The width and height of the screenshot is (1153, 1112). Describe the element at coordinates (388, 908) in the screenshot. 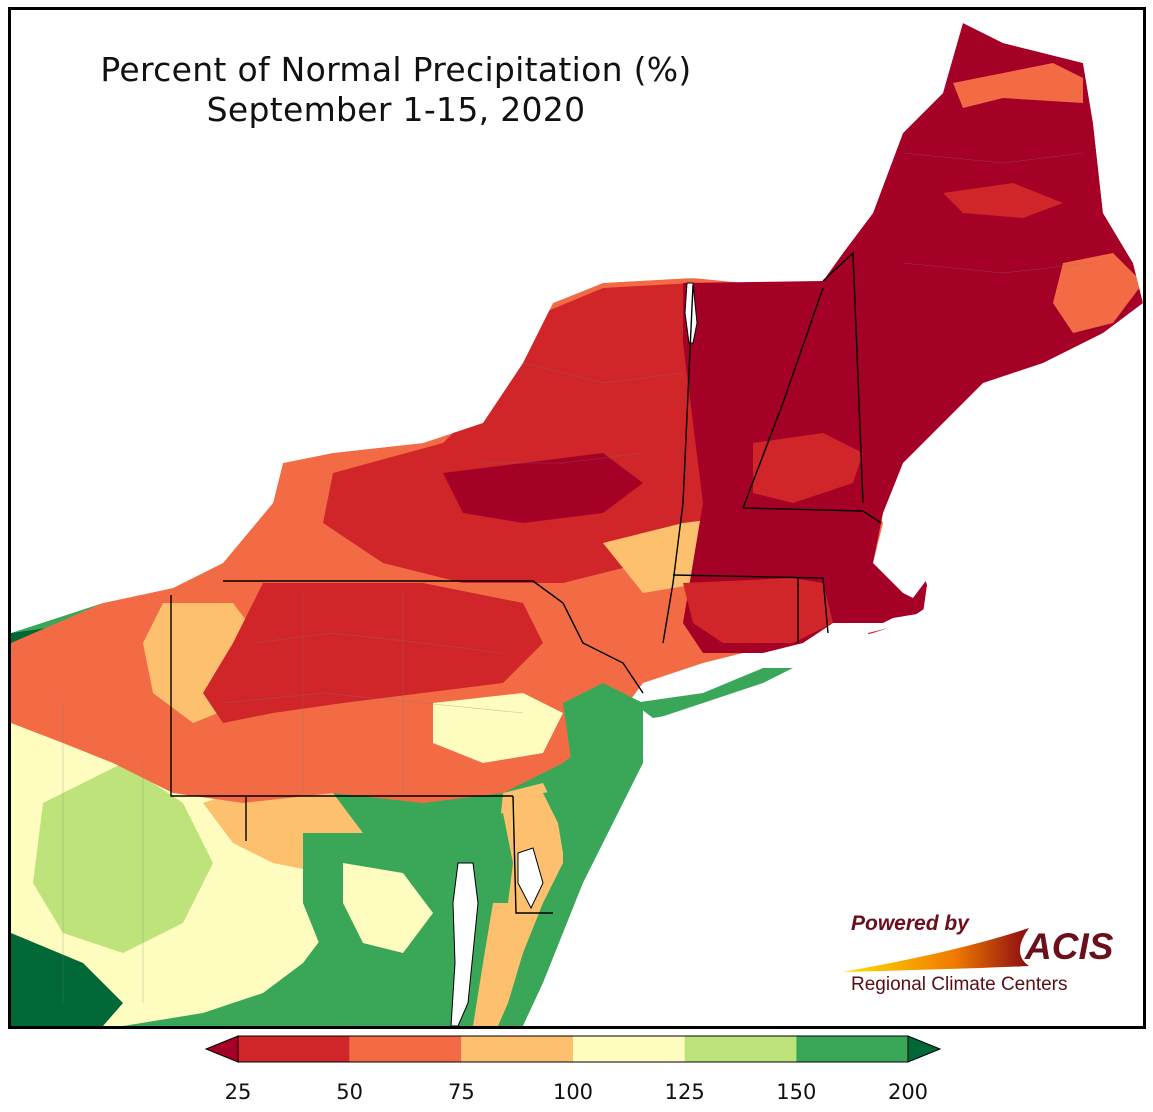

I see `region-yellow-md` at that location.